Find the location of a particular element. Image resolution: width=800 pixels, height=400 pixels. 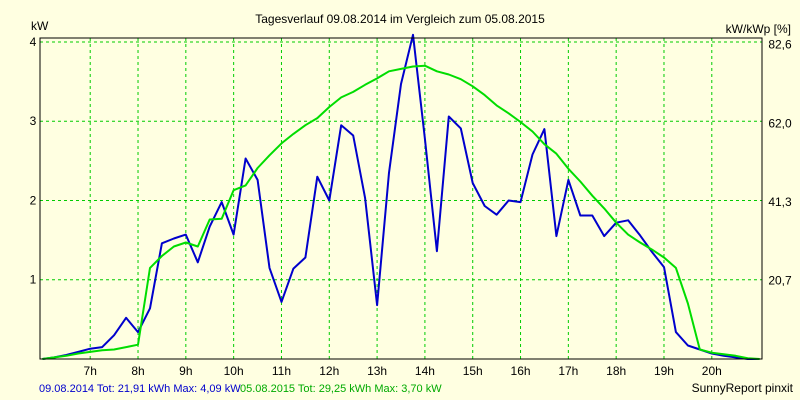

x-tick-label: 14h is located at coordinates (425, 371).